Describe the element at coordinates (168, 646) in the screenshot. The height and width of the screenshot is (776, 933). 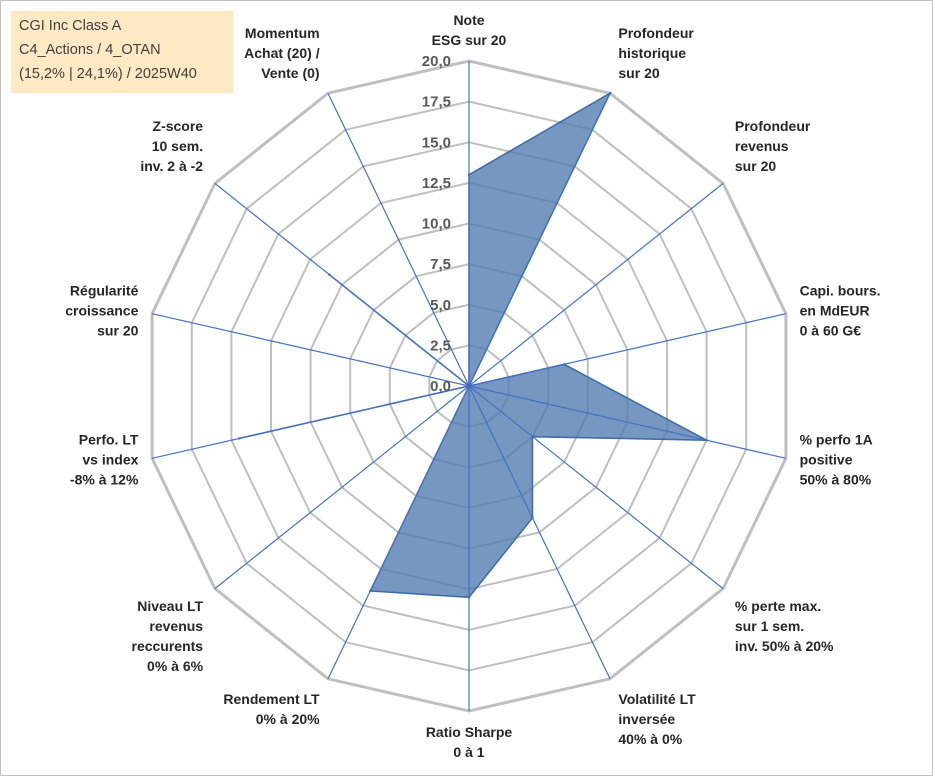
I see `axis-label-line: reccurents` at that location.